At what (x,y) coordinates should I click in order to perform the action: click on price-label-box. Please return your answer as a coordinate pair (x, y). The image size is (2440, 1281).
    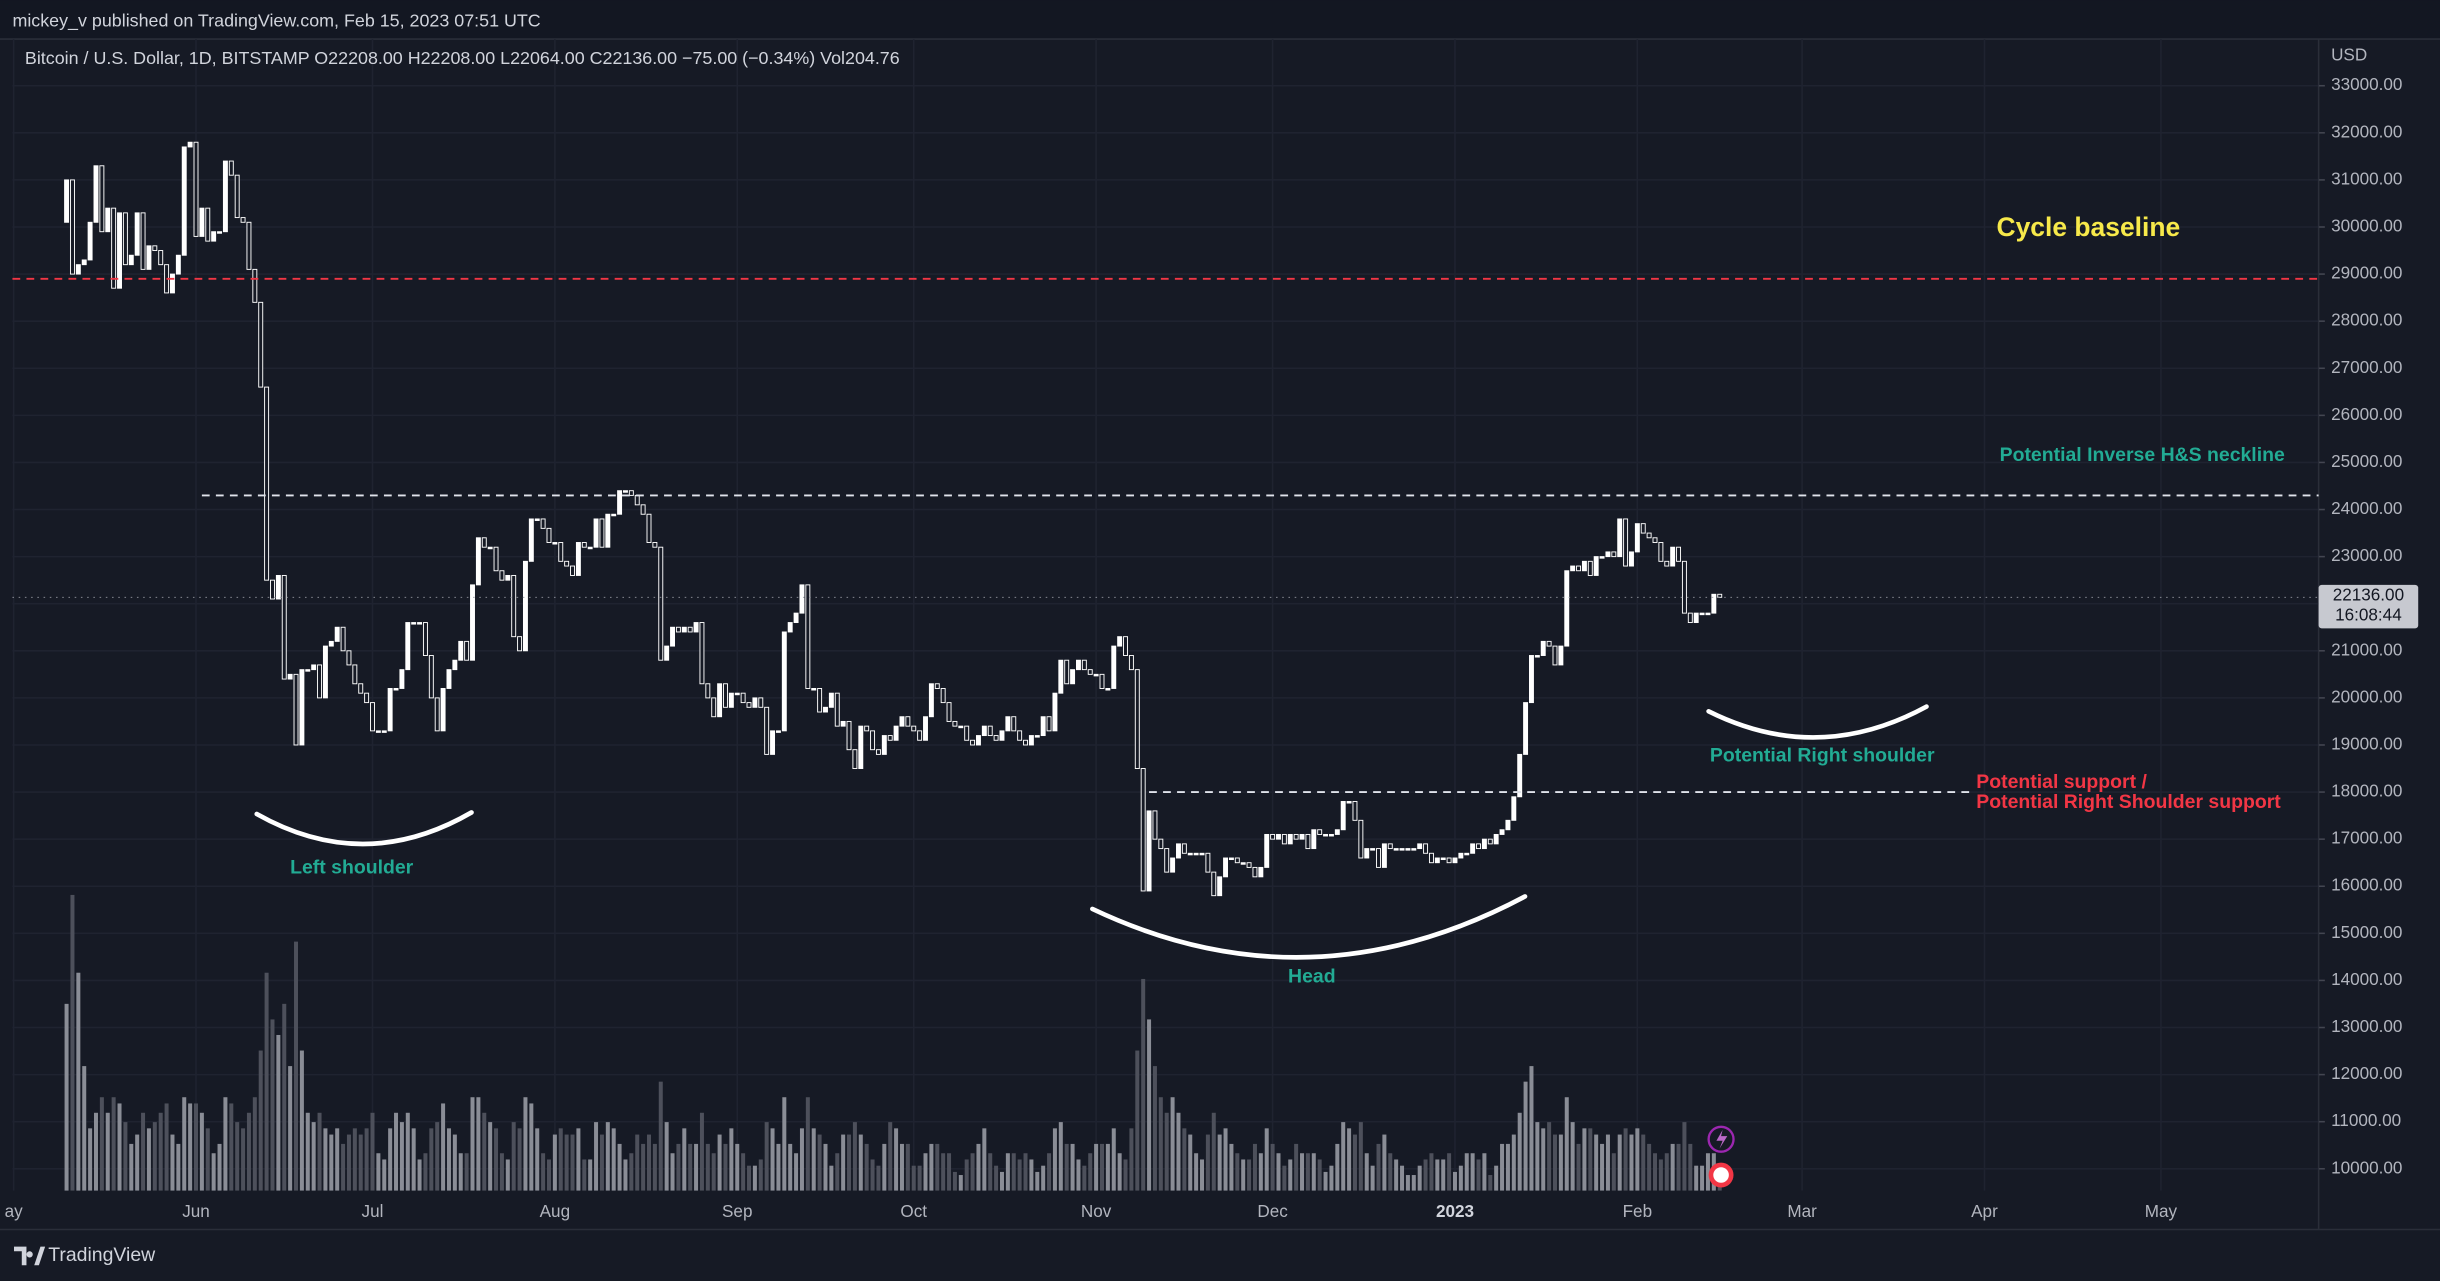
    Looking at the image, I should click on (2368, 606).